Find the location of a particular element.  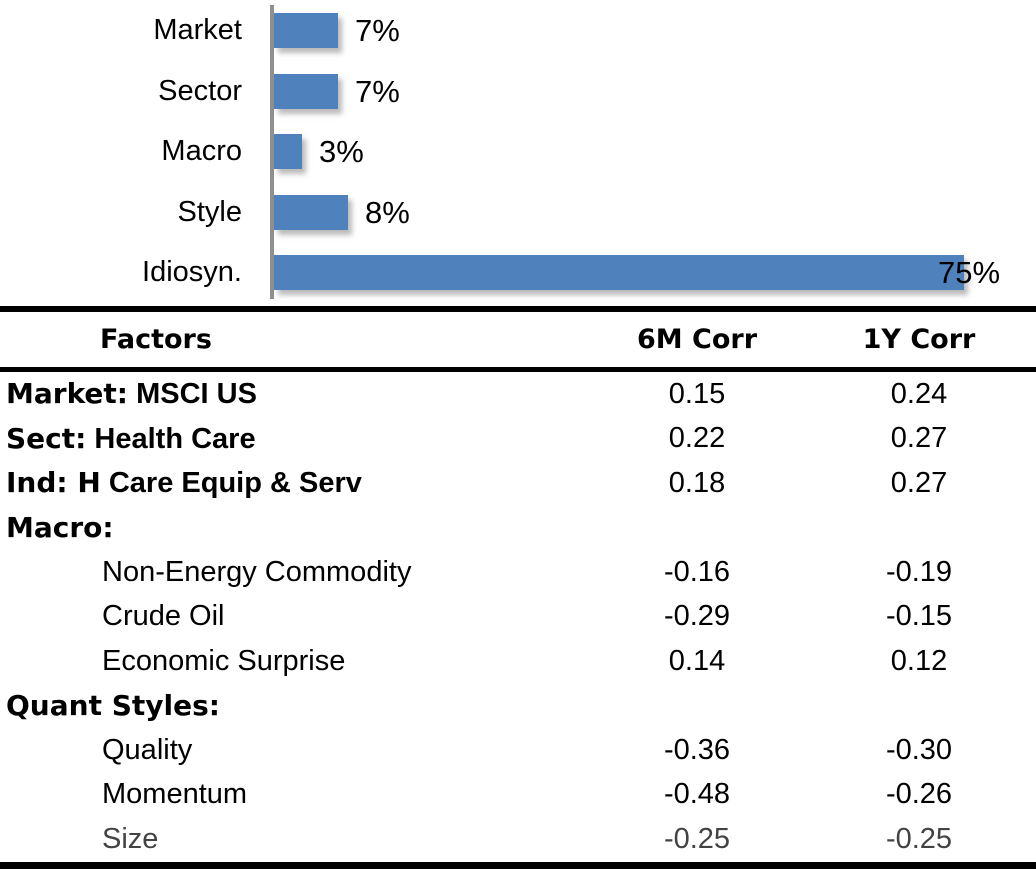

factor-name-cell: Economic Surprise is located at coordinates (296, 661).